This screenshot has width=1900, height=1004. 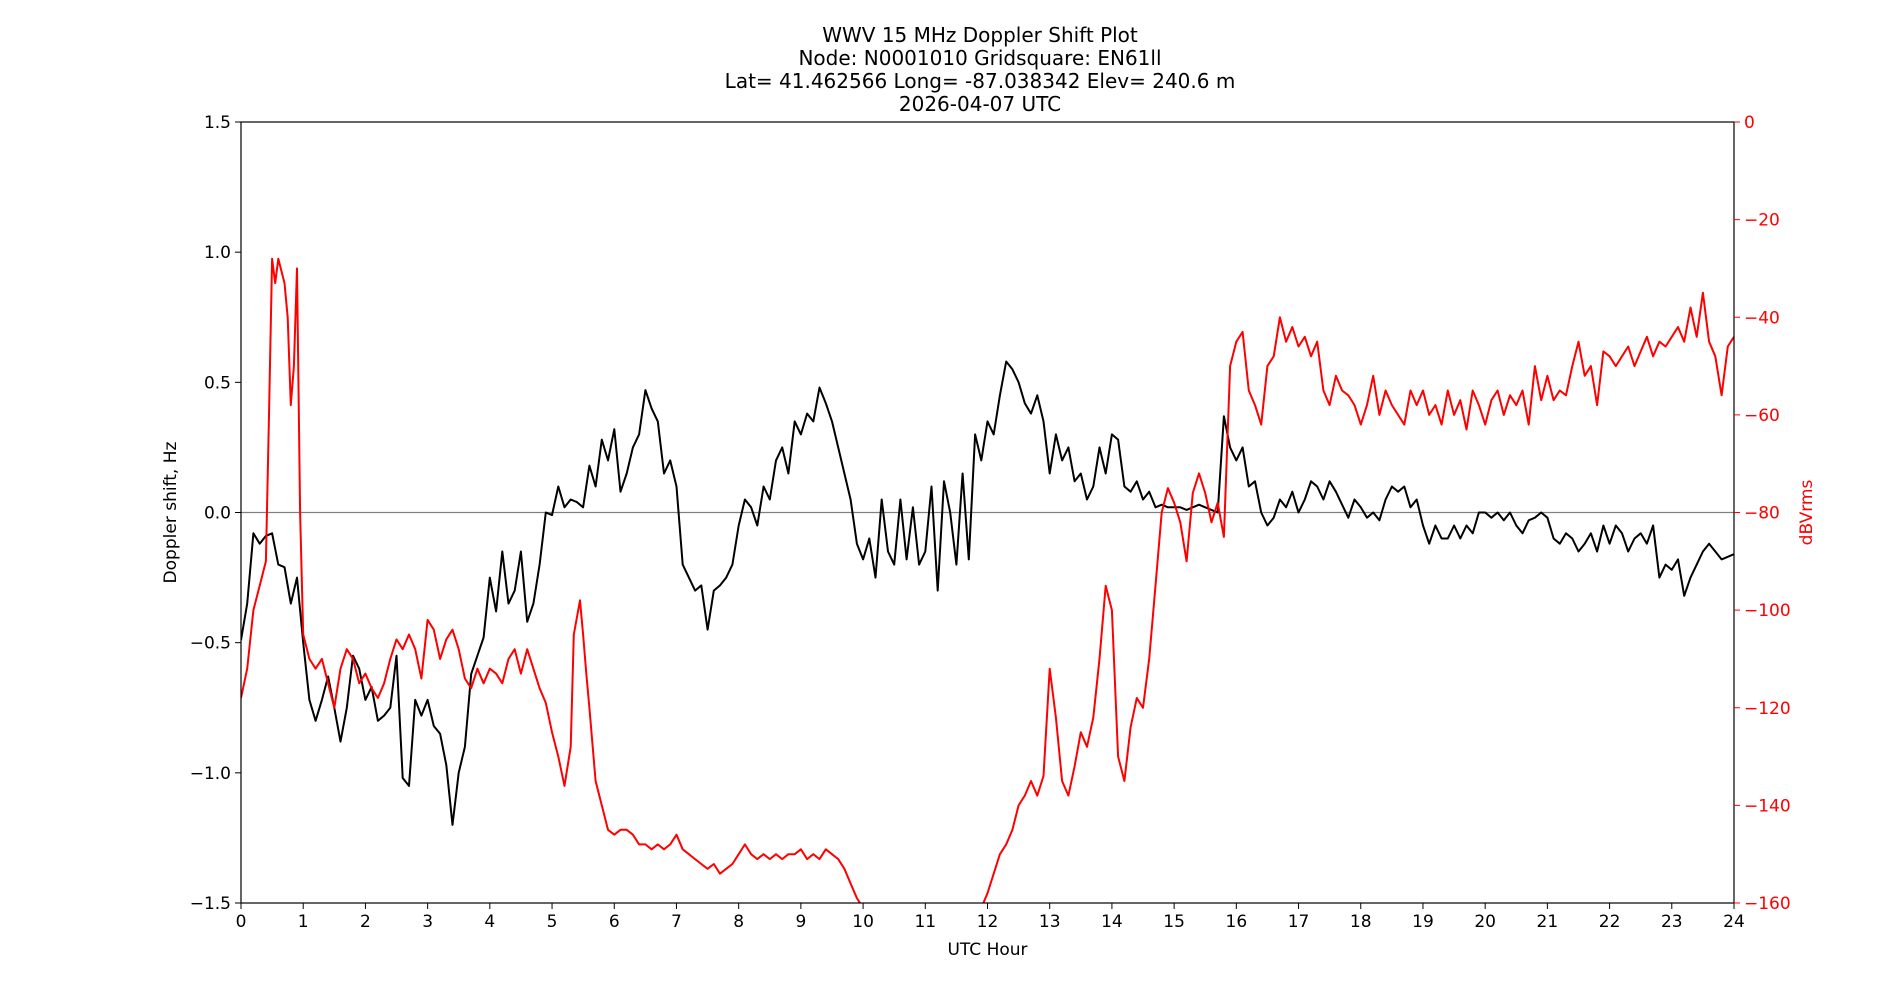 I want to click on y-right-tick-label: −60, so click(x=1762, y=416).